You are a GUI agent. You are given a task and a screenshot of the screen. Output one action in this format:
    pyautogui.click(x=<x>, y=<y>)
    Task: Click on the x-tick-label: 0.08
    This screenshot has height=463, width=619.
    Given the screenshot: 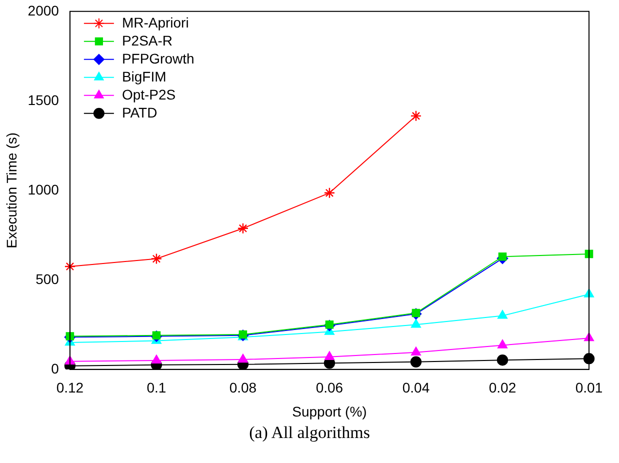 What is the action you would take?
    pyautogui.click(x=243, y=388)
    